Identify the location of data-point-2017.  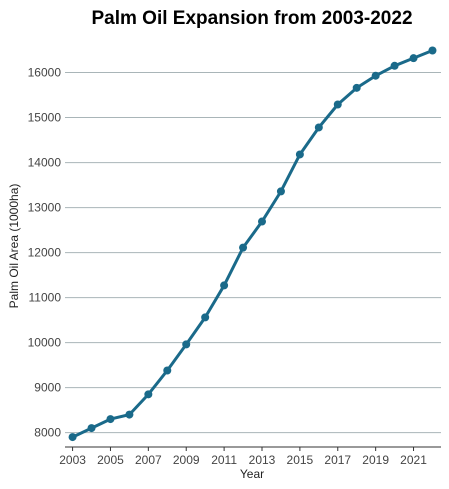
(338, 105).